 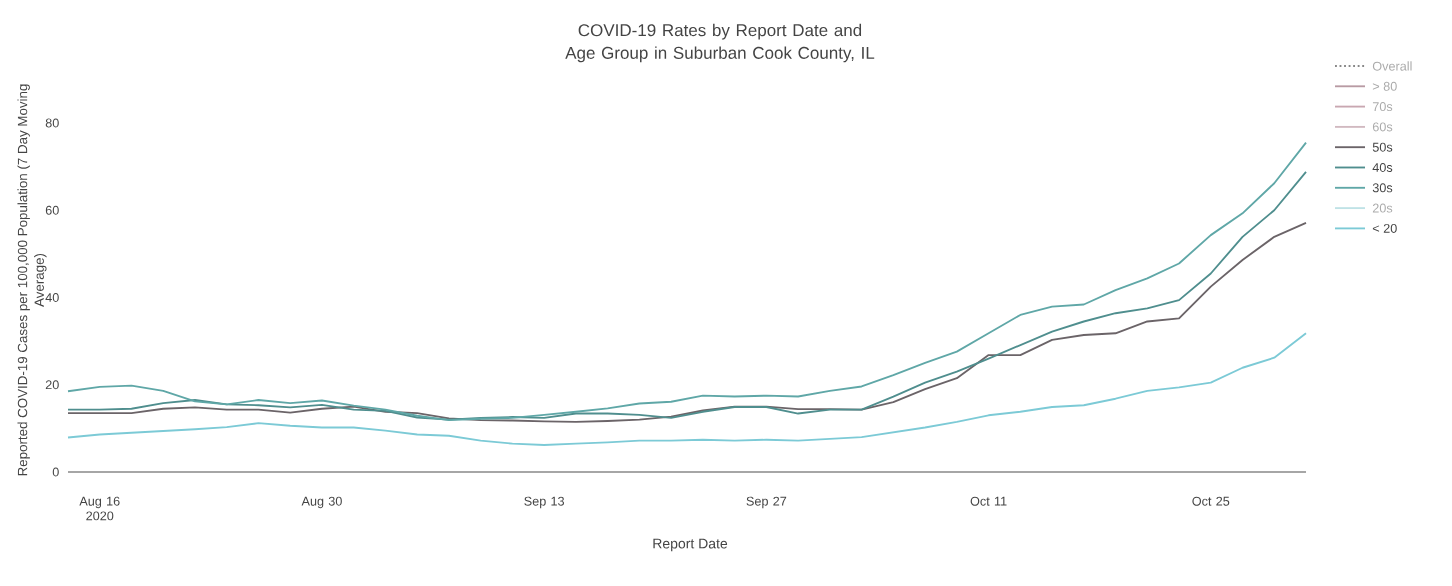 I want to click on x-tick-label: Oct 11, so click(x=988, y=501).